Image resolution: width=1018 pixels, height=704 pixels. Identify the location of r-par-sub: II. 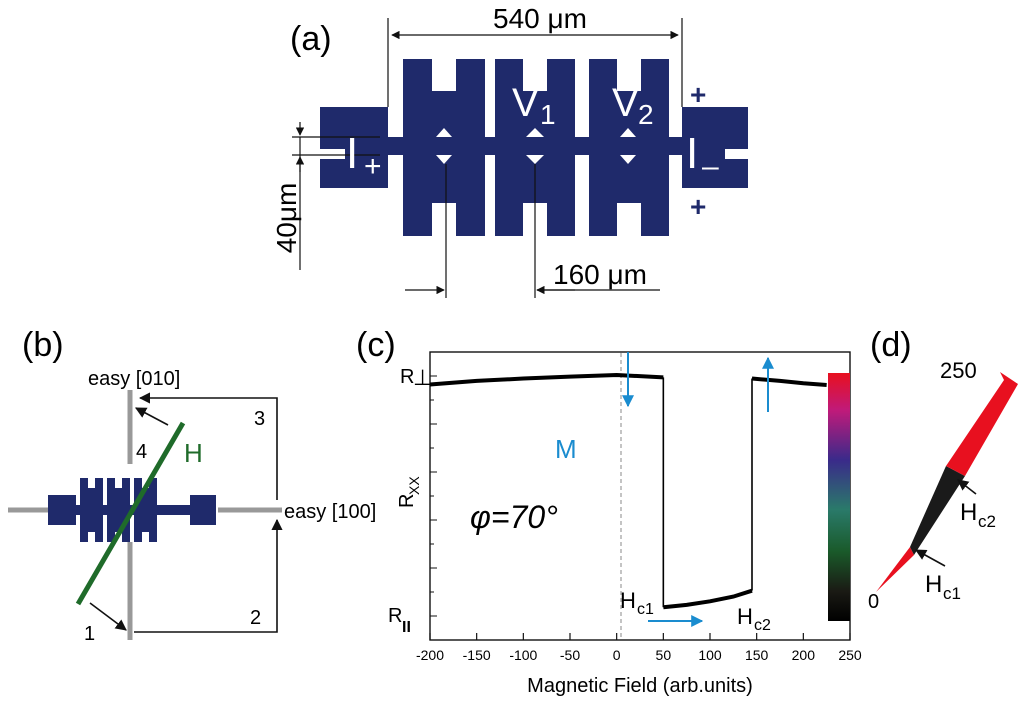
(406, 627).